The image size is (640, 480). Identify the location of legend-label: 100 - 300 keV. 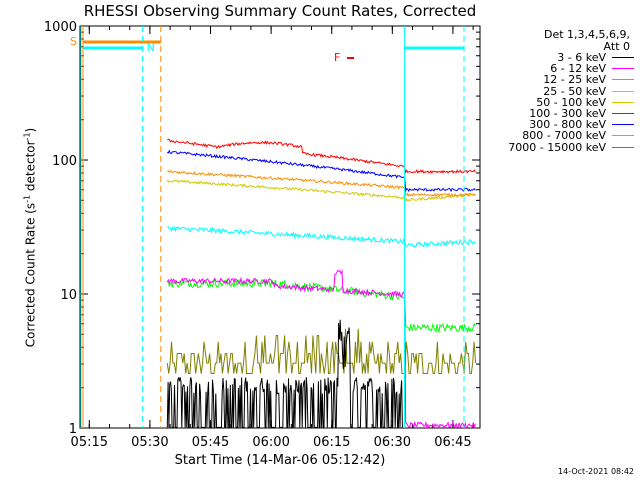
(567, 114).